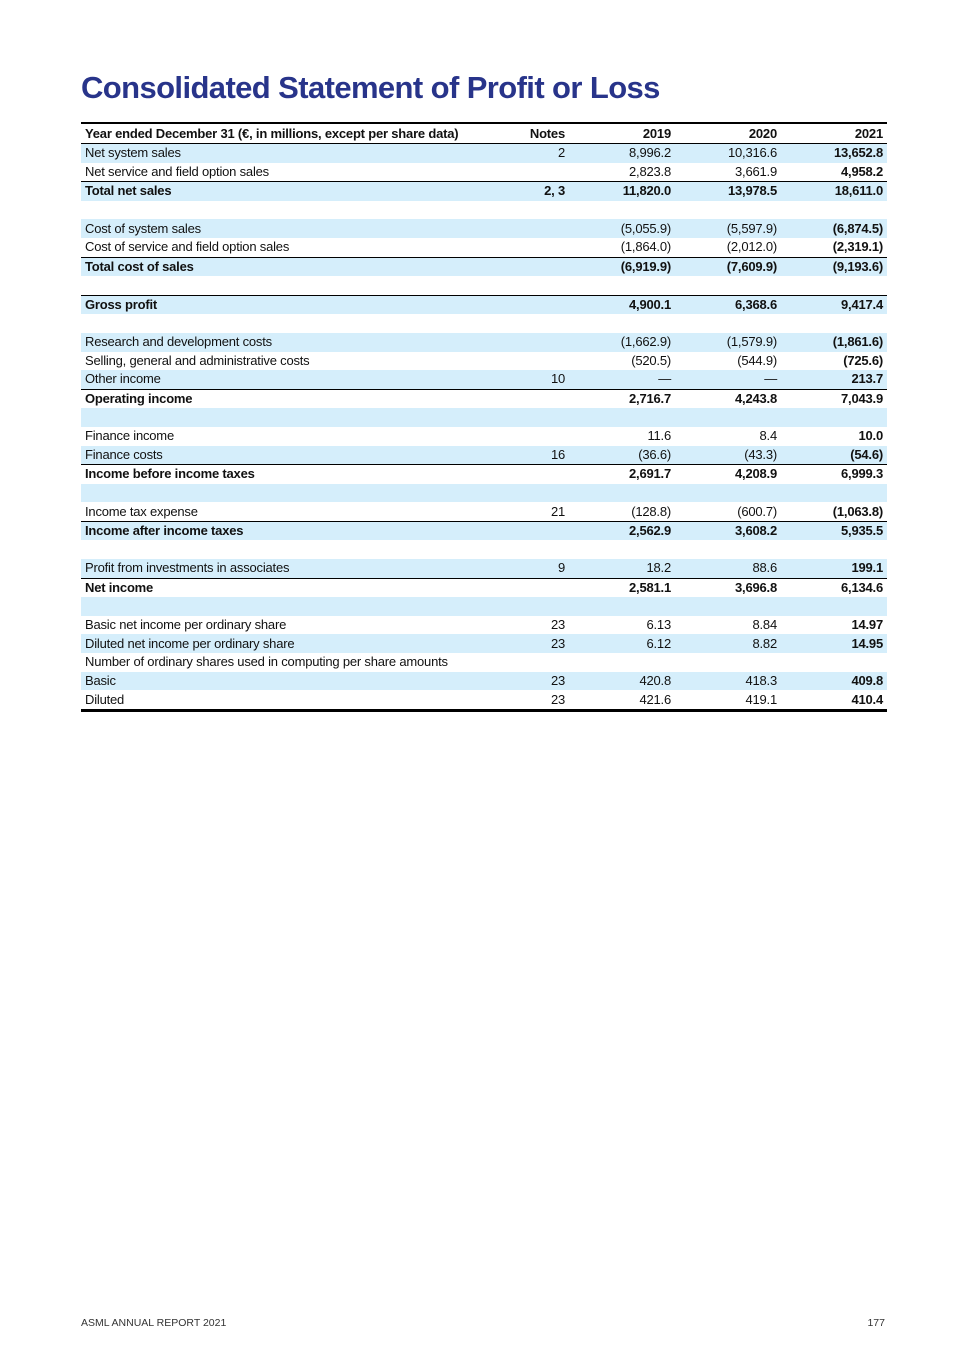 The image size is (965, 1365). Describe the element at coordinates (484, 305) in the screenshot. I see `table-row: Gross profit 4,900.1 6,368.6 9,417.4` at that location.